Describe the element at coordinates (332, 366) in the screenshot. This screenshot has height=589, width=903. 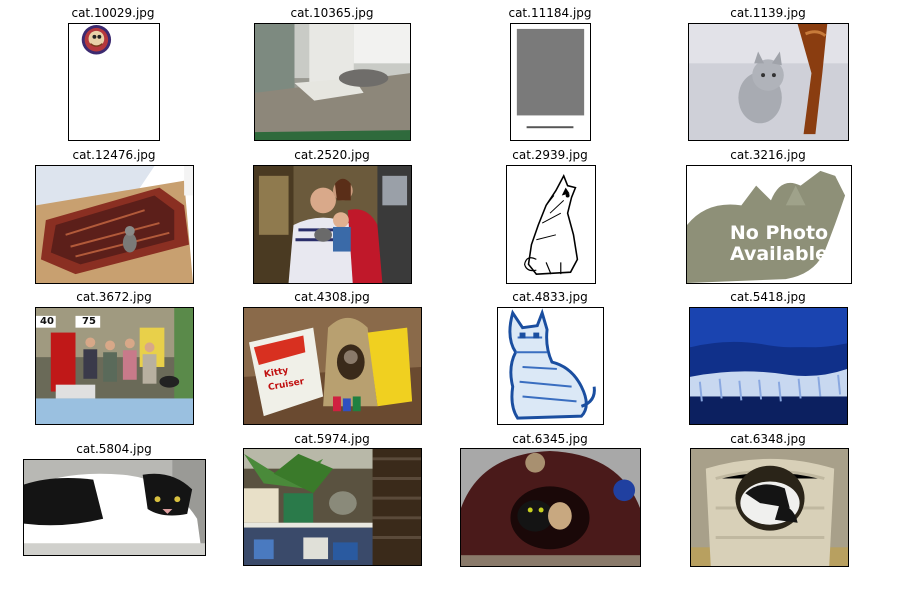
I see `cat-toy-box-photo: Kitty Cruiser` at that location.